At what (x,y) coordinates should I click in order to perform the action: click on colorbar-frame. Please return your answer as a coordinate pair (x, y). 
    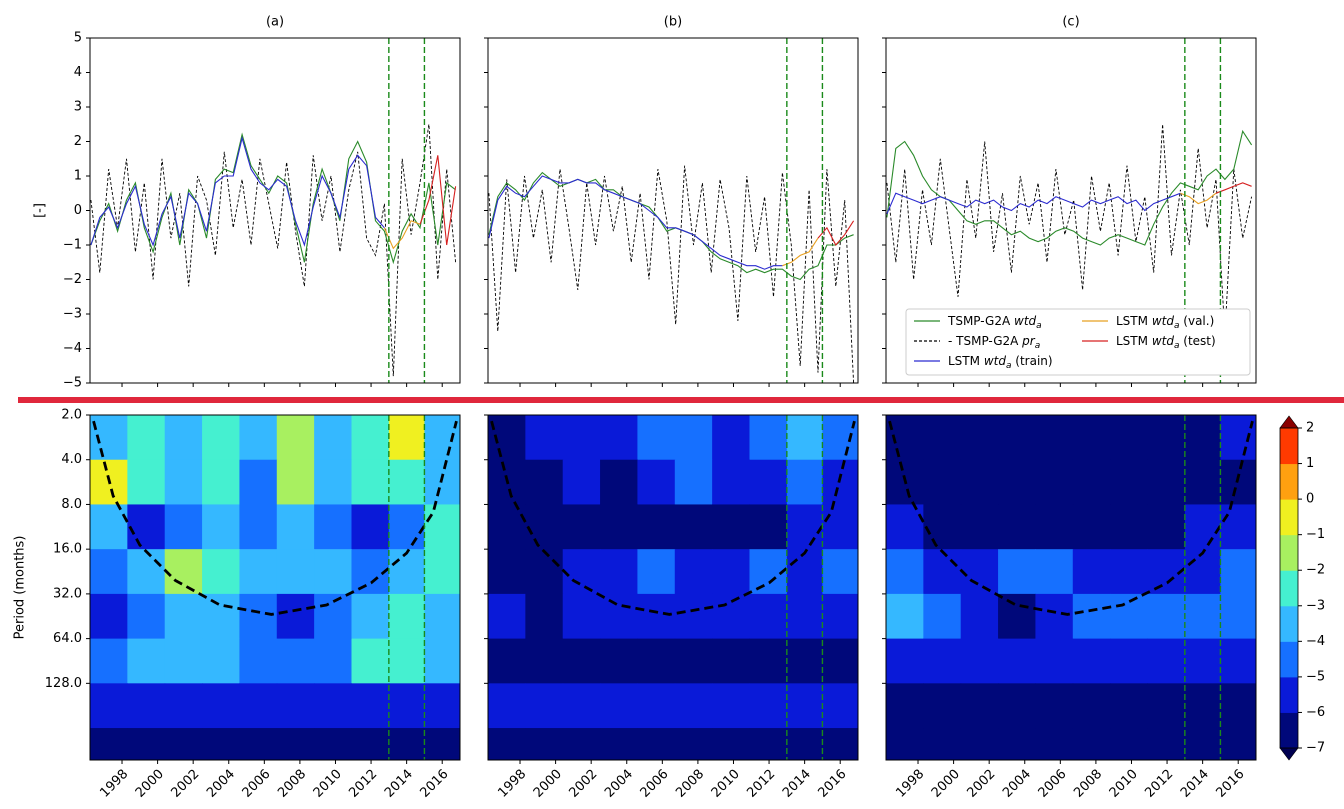
    Looking at the image, I should click on (1289, 588).